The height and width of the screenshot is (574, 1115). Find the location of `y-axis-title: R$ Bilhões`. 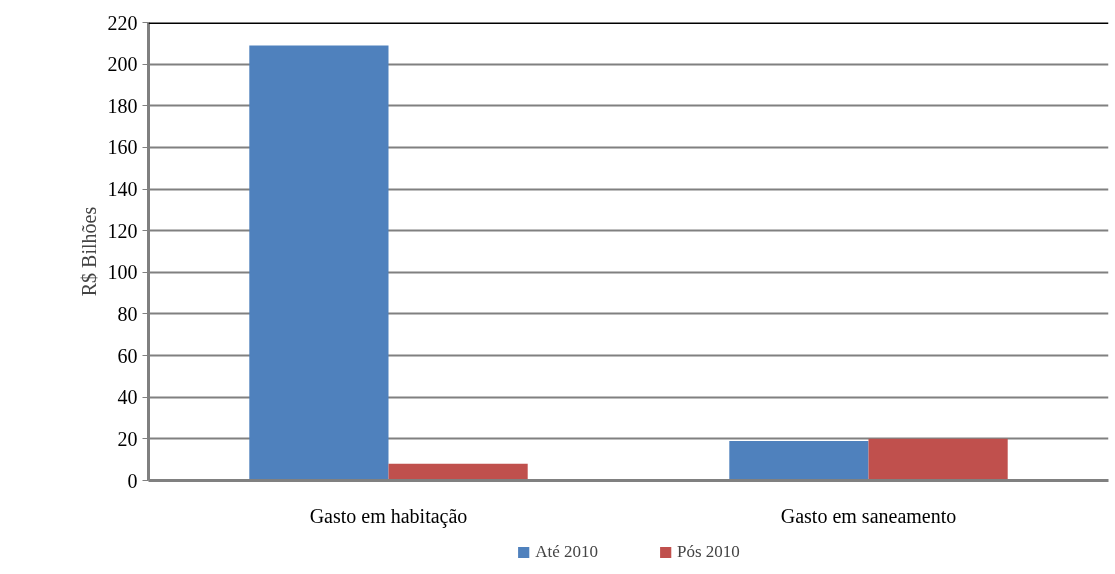

y-axis-title: R$ Bilhões is located at coordinates (88, 251).